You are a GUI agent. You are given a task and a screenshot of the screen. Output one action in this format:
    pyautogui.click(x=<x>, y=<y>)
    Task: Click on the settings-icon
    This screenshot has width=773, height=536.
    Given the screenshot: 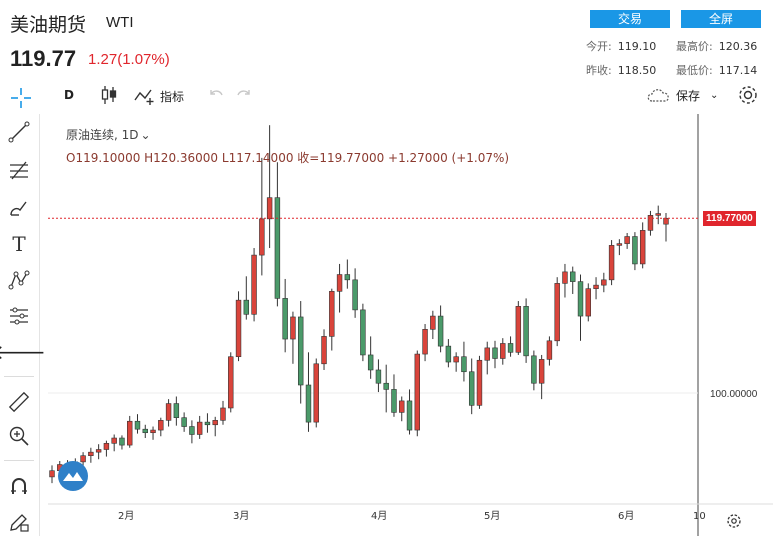 What is the action you would take?
    pyautogui.click(x=748, y=95)
    